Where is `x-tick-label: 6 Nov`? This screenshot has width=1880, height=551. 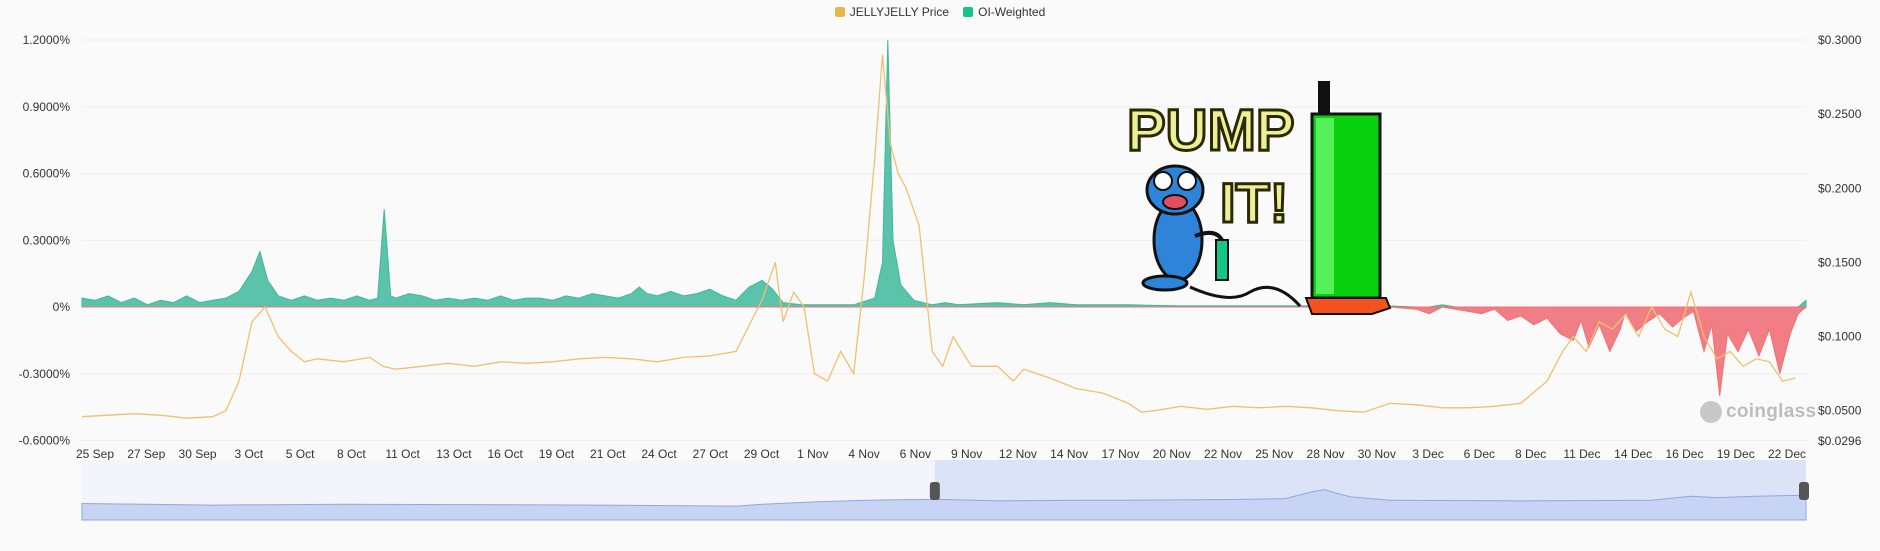 x-tick-label: 6 Nov is located at coordinates (915, 454).